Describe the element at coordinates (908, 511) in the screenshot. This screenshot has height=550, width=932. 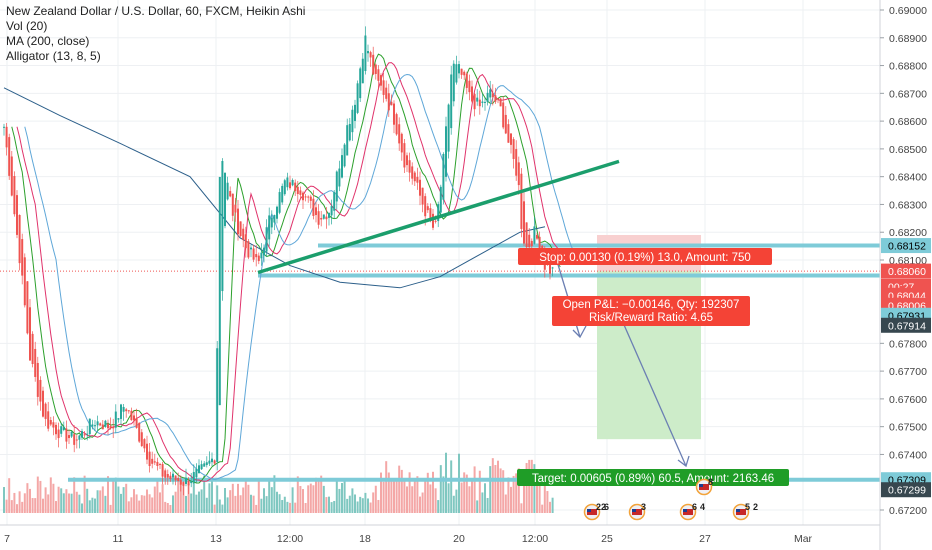
I see `price-tick-label: 0.67200` at that location.